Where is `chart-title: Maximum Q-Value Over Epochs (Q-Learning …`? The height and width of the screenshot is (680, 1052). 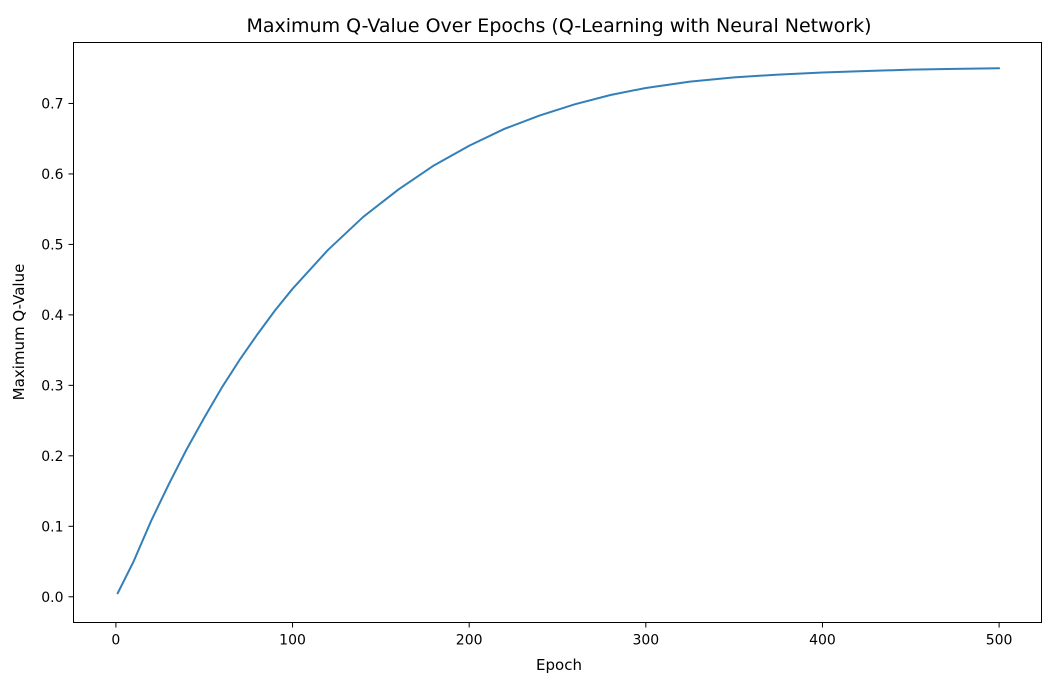
chart-title: Maximum Q-Value Over Epochs (Q-Learning … is located at coordinates (558, 26).